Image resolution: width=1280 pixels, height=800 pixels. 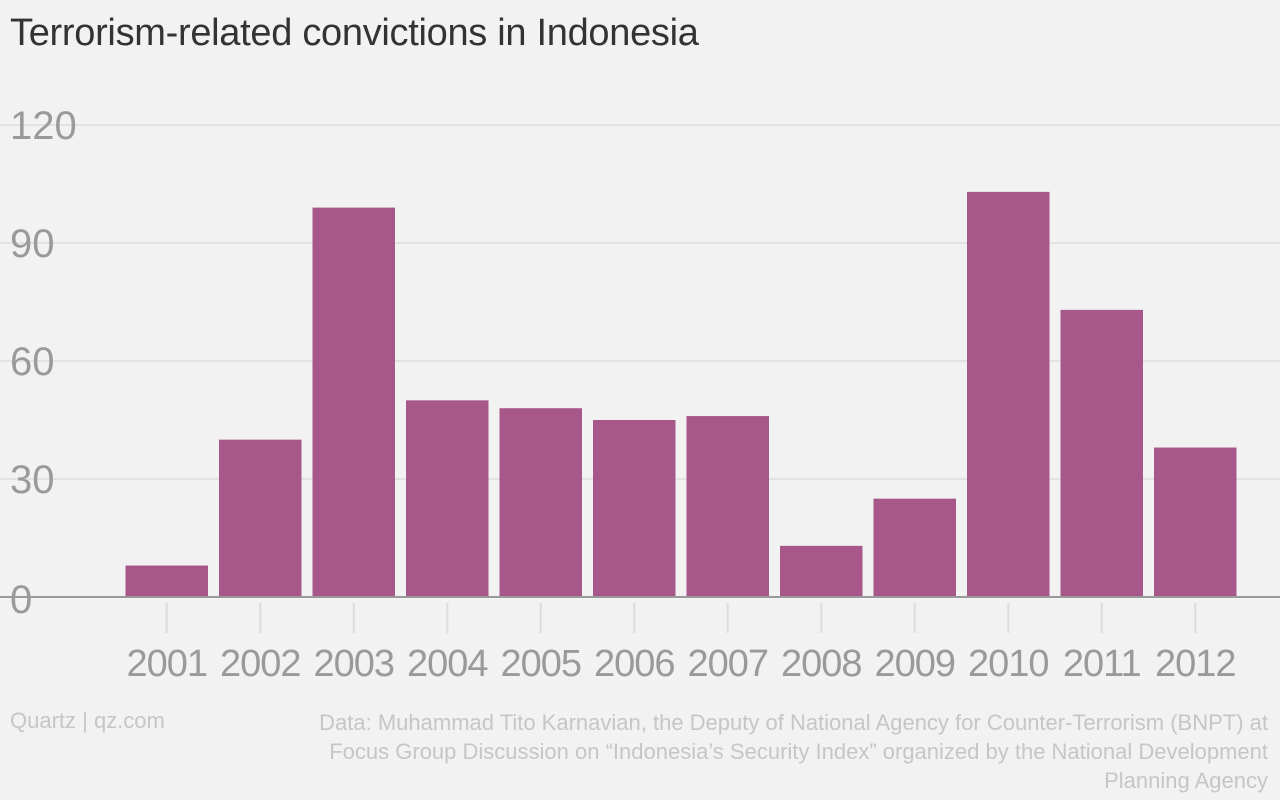 What do you see at coordinates (1195, 522) in the screenshot?
I see `bar-2012` at bounding box center [1195, 522].